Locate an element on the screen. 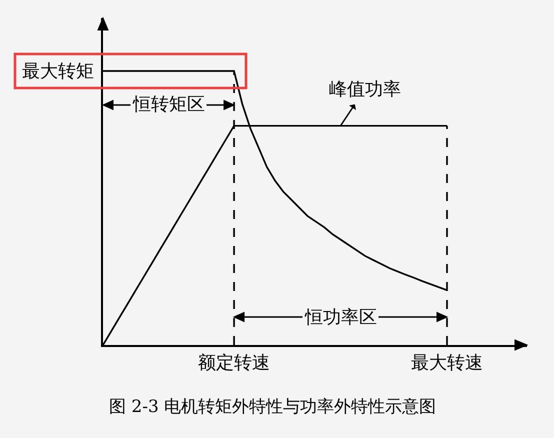 Image resolution: width=554 pixels, height=438 pixels. annotation: 恒功率区 is located at coordinates (340, 317).